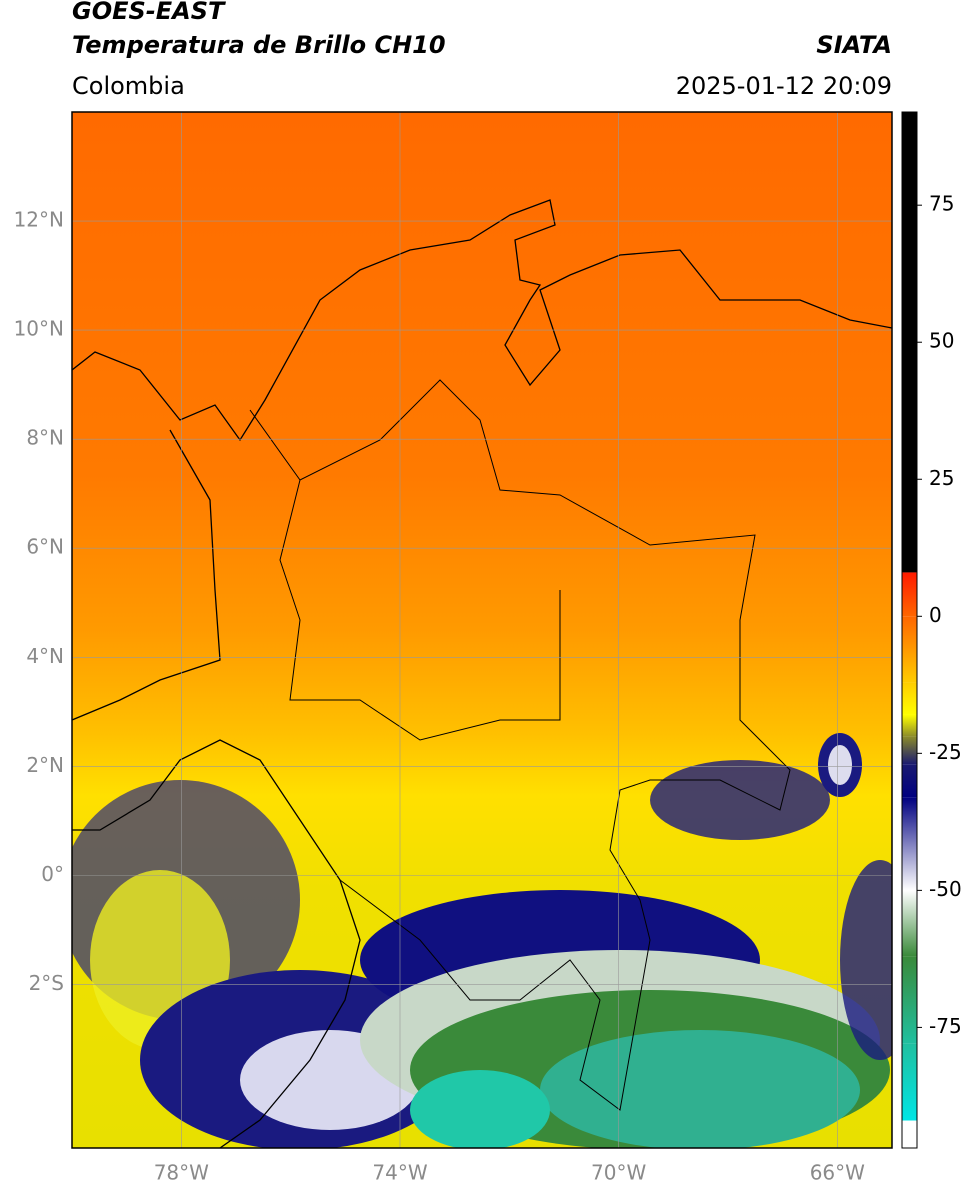 This screenshot has width=966, height=1194. What do you see at coordinates (149, 12) in the screenshot?
I see `title: GOES-EAST` at bounding box center [149, 12].